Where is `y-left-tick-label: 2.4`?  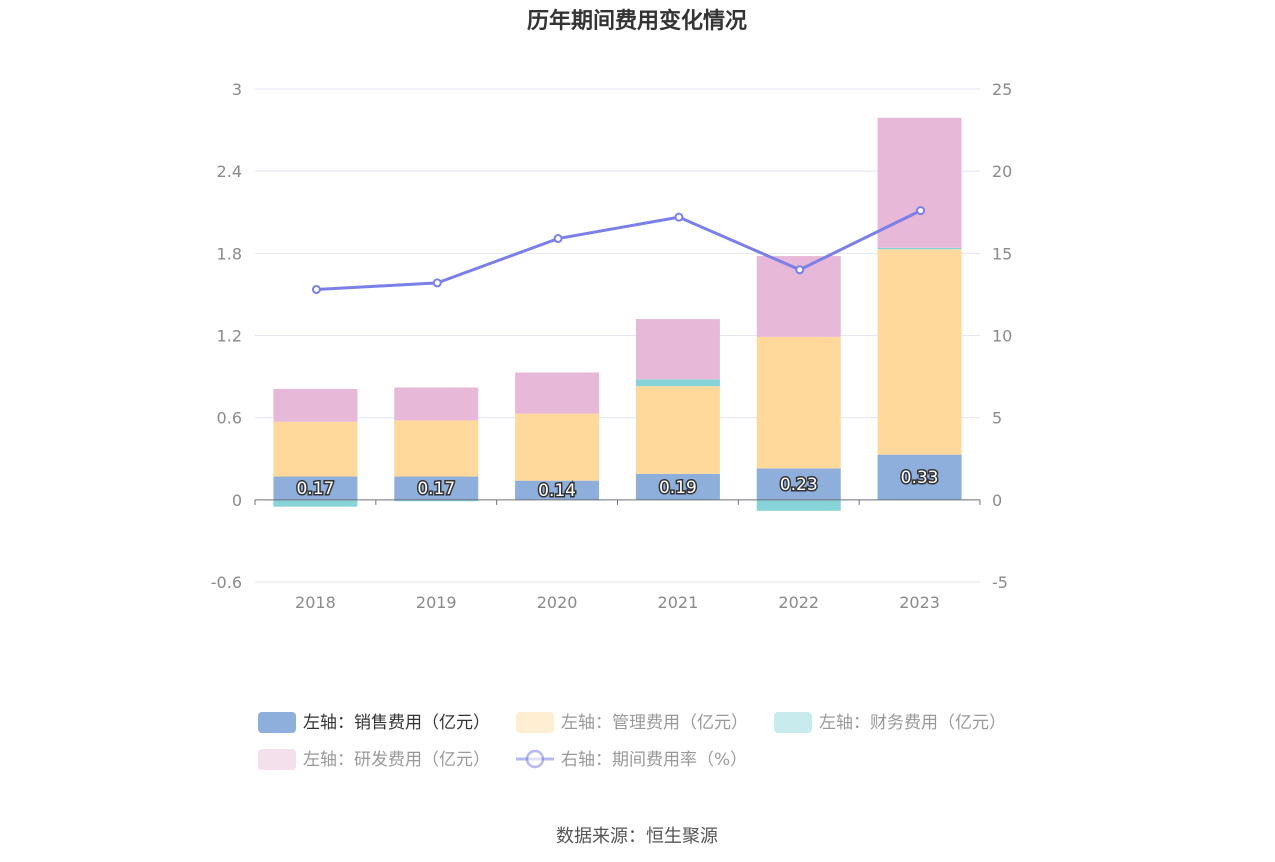 y-left-tick-label: 2.4 is located at coordinates (229, 171).